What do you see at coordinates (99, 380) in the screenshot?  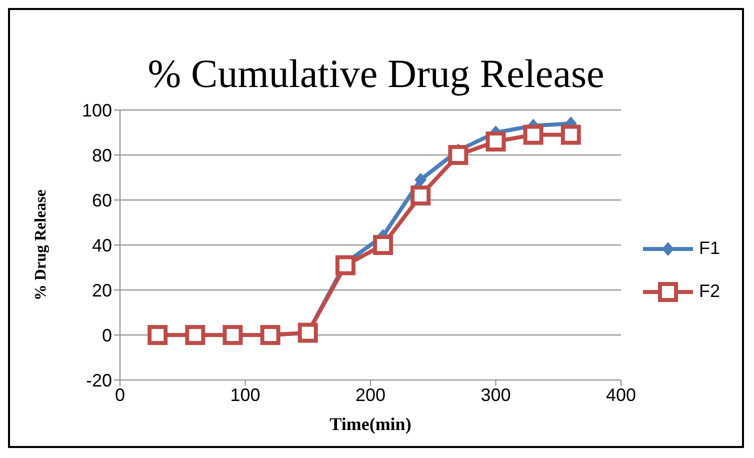 I see `y-tick-label: -20` at bounding box center [99, 380].